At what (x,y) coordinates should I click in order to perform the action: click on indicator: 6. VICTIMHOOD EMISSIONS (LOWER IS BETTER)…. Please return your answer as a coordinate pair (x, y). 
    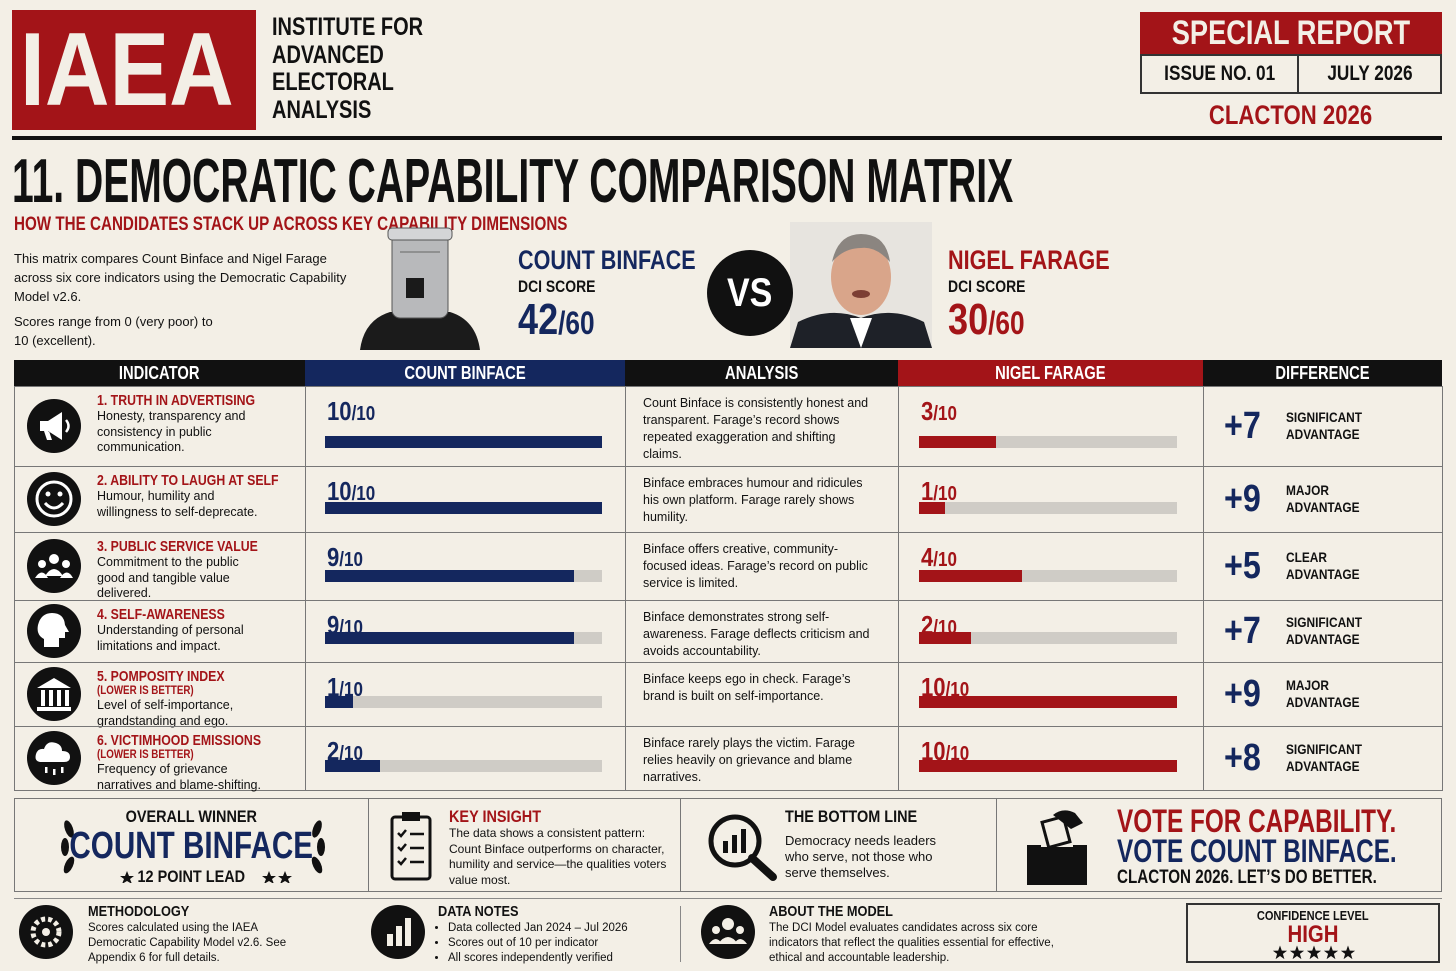
    Looking at the image, I should click on (197, 762).